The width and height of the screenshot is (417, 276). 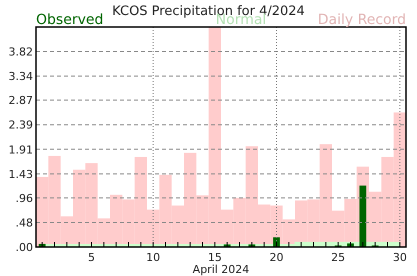 I want to click on y-tick-label: .48, so click(x=24, y=223).